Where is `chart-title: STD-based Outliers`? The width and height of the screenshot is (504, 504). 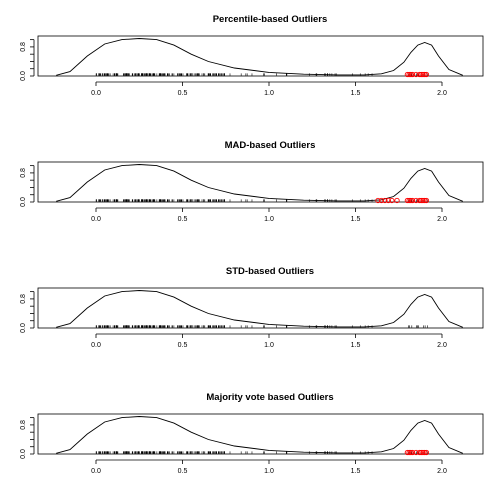
chart-title: STD-based Outliers is located at coordinates (270, 271).